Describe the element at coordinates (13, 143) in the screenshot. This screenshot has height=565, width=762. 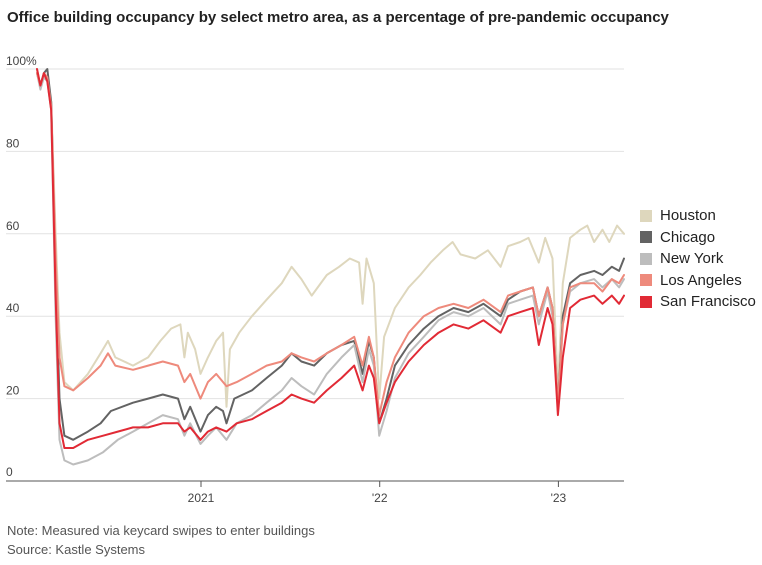
I see `y-tick-label-80: 80` at that location.